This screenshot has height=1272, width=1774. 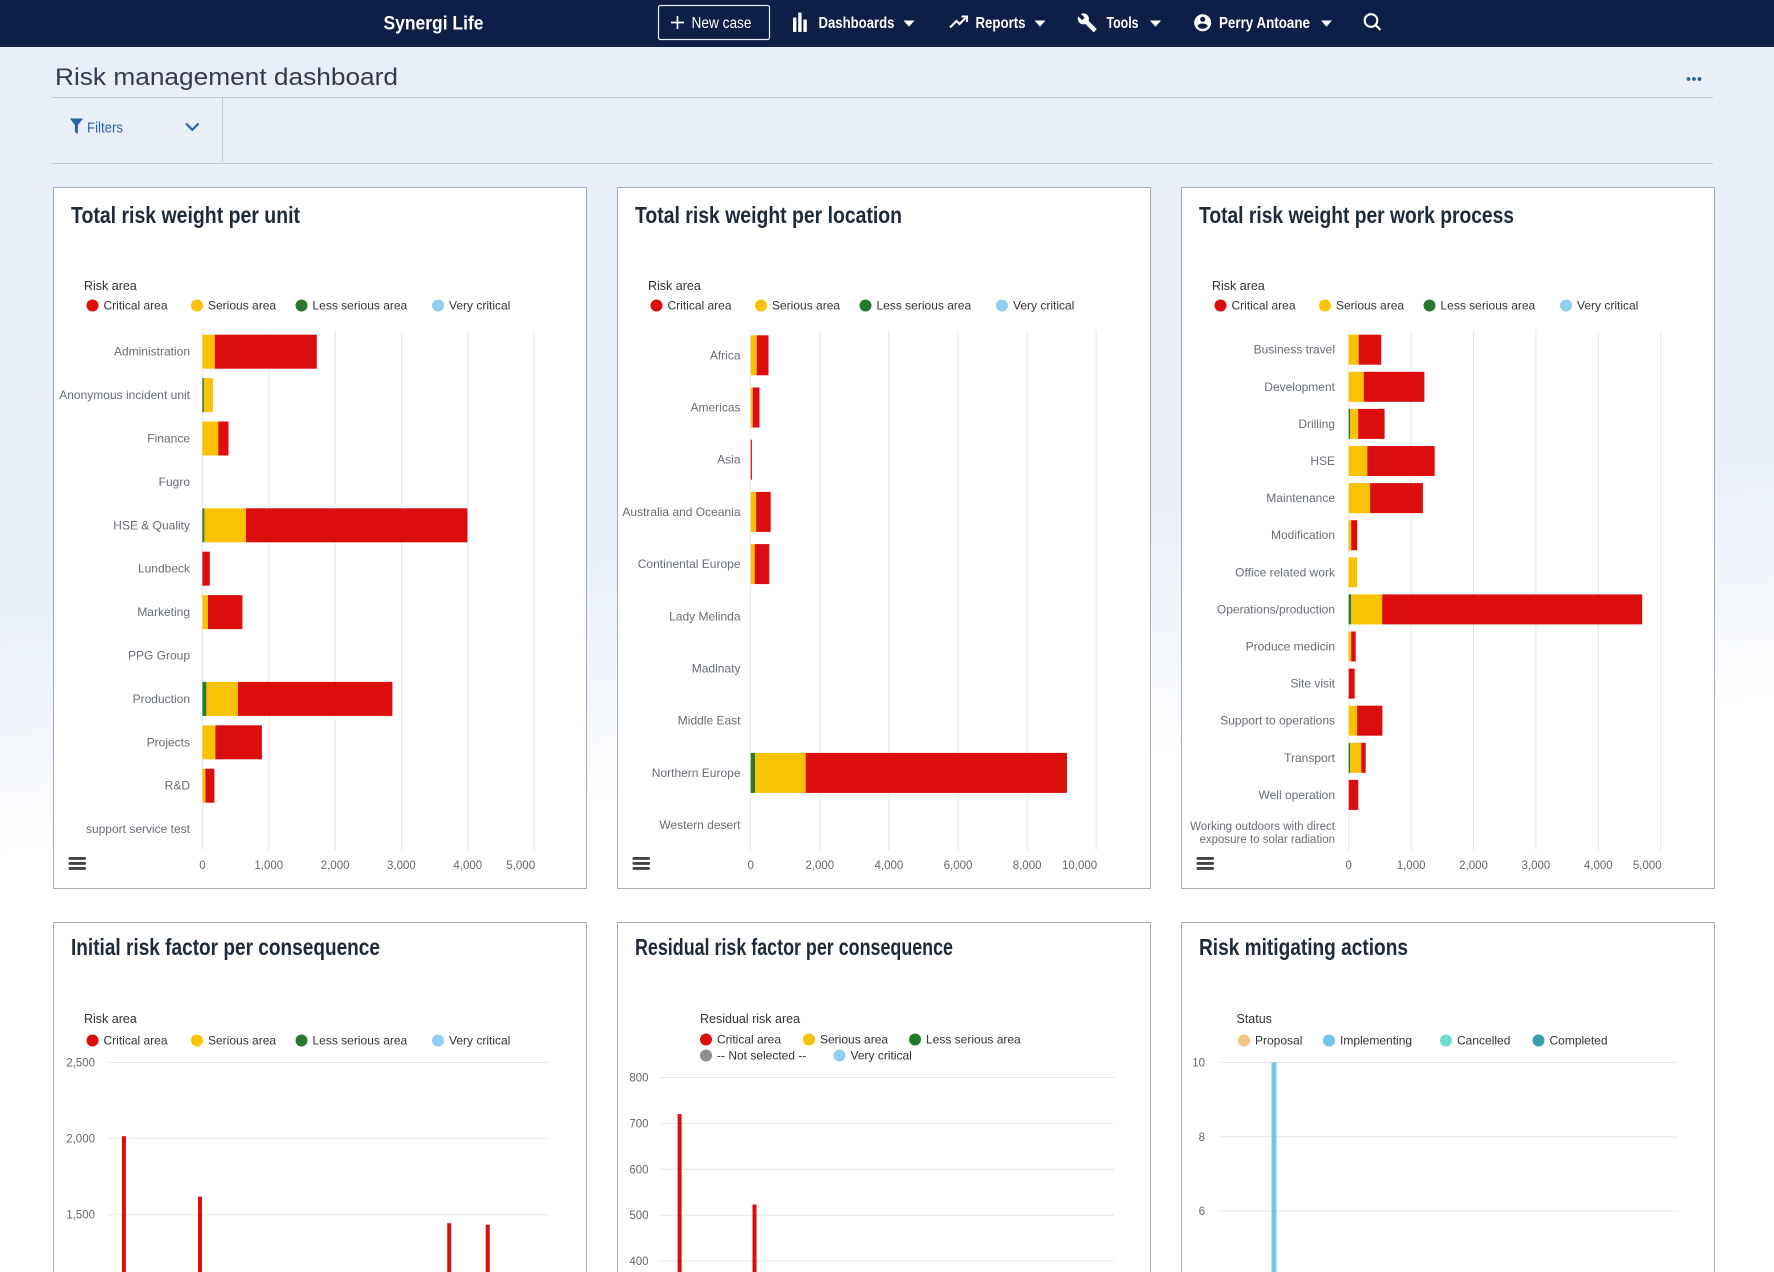 I want to click on svg-text: Dashboards, so click(x=857, y=23).